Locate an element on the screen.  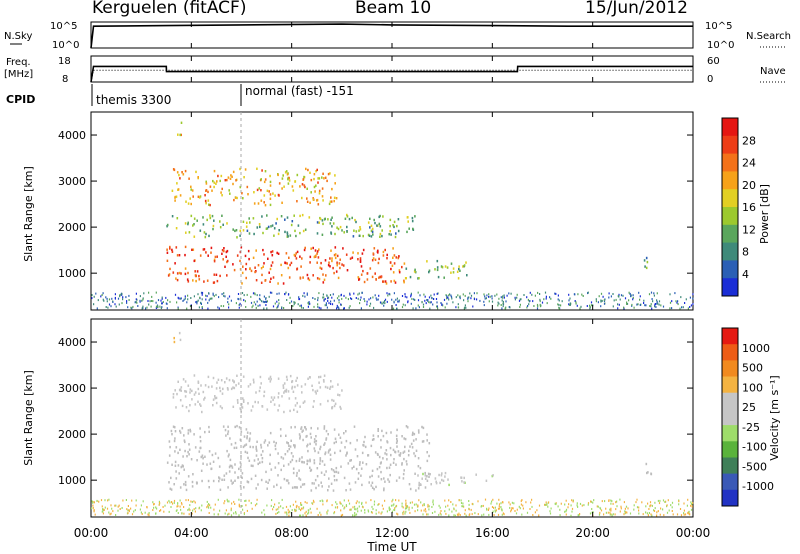
y-tick-label: 3000 is located at coordinates (72, 388).